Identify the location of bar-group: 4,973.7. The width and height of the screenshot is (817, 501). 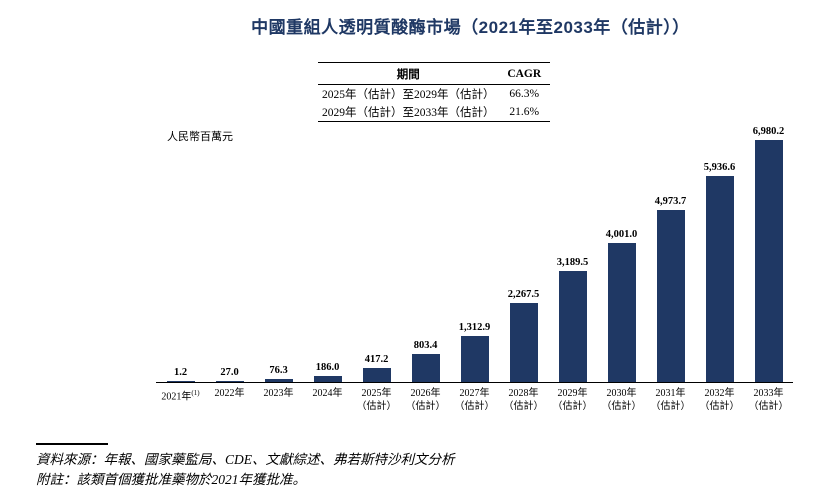
(670, 251).